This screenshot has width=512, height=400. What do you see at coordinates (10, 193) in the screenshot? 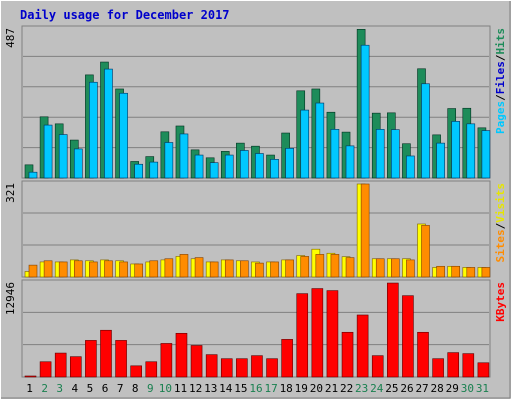
I see `y-max-label: 321` at bounding box center [10, 193].